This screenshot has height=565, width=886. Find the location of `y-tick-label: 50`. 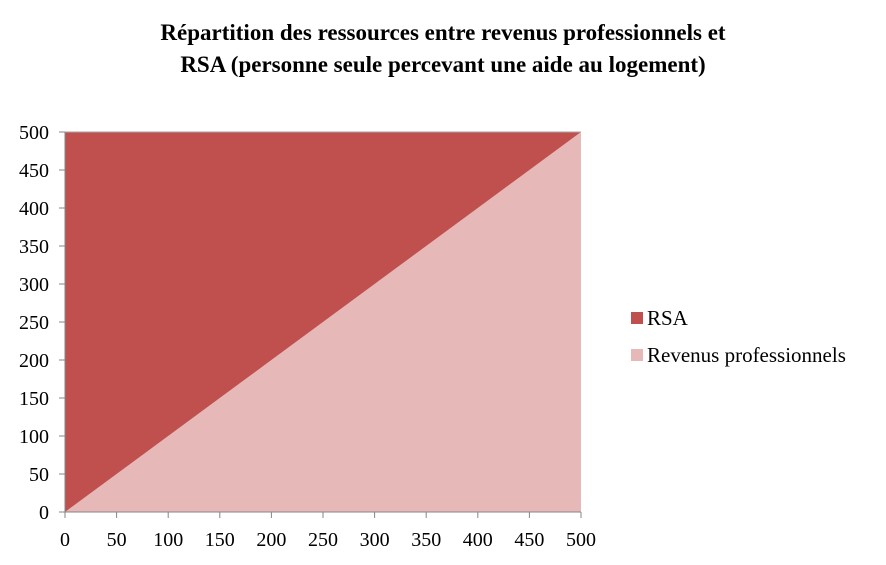

y-tick-label: 50 is located at coordinates (39, 475).